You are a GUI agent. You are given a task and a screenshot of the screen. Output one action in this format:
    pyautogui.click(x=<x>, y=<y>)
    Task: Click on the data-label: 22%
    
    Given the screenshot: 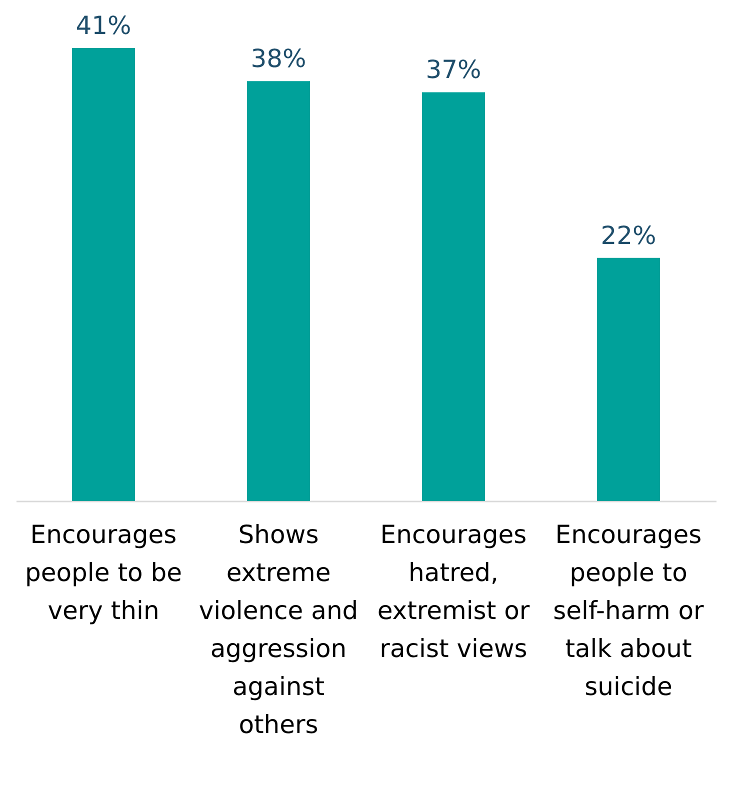 What is the action you would take?
    pyautogui.click(x=628, y=235)
    